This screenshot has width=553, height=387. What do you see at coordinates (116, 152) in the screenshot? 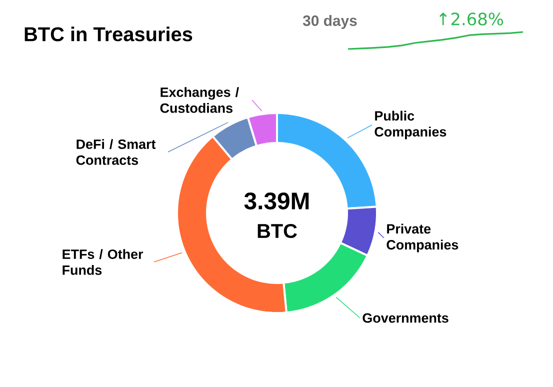
I see `slice-label: DeFi / Smart Contracts` at bounding box center [116, 152].